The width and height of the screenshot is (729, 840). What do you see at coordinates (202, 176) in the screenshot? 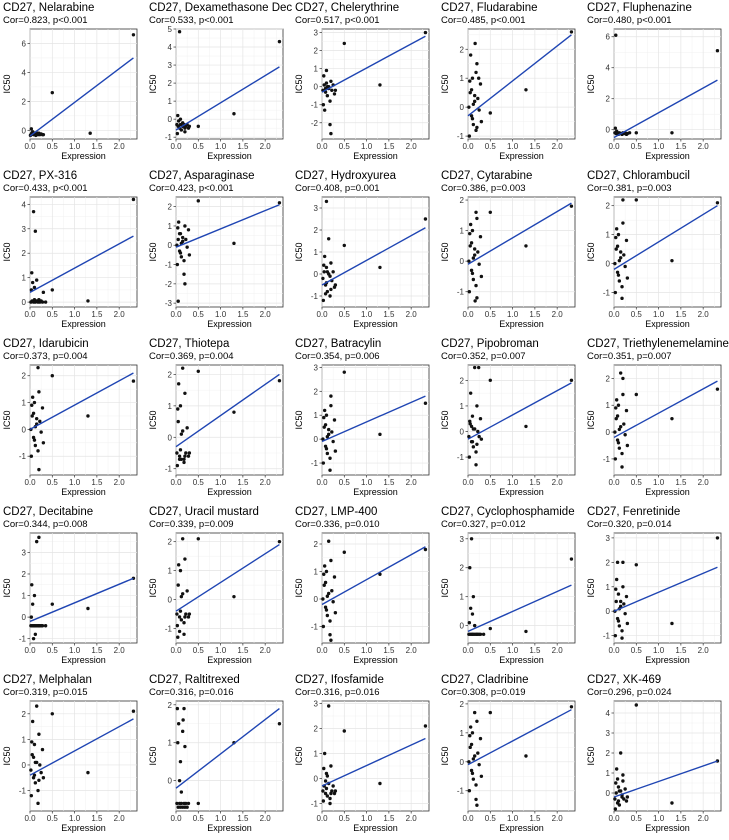
I see `panel-title: CD27, Asparaginase` at bounding box center [202, 176].